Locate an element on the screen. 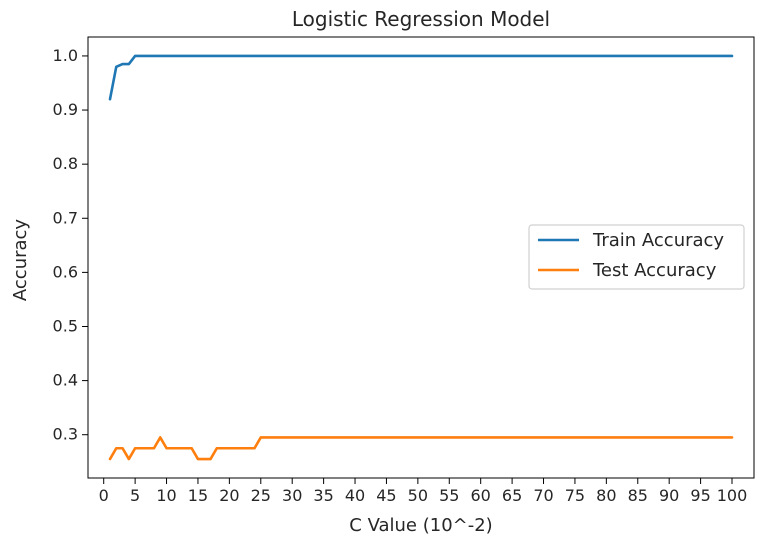  x-tick-label: 30 is located at coordinates (292, 495).